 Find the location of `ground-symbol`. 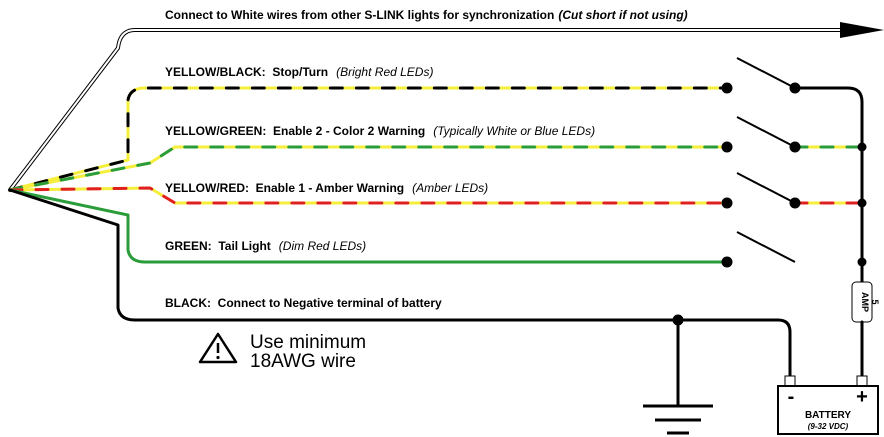

ground-symbol is located at coordinates (678, 377).